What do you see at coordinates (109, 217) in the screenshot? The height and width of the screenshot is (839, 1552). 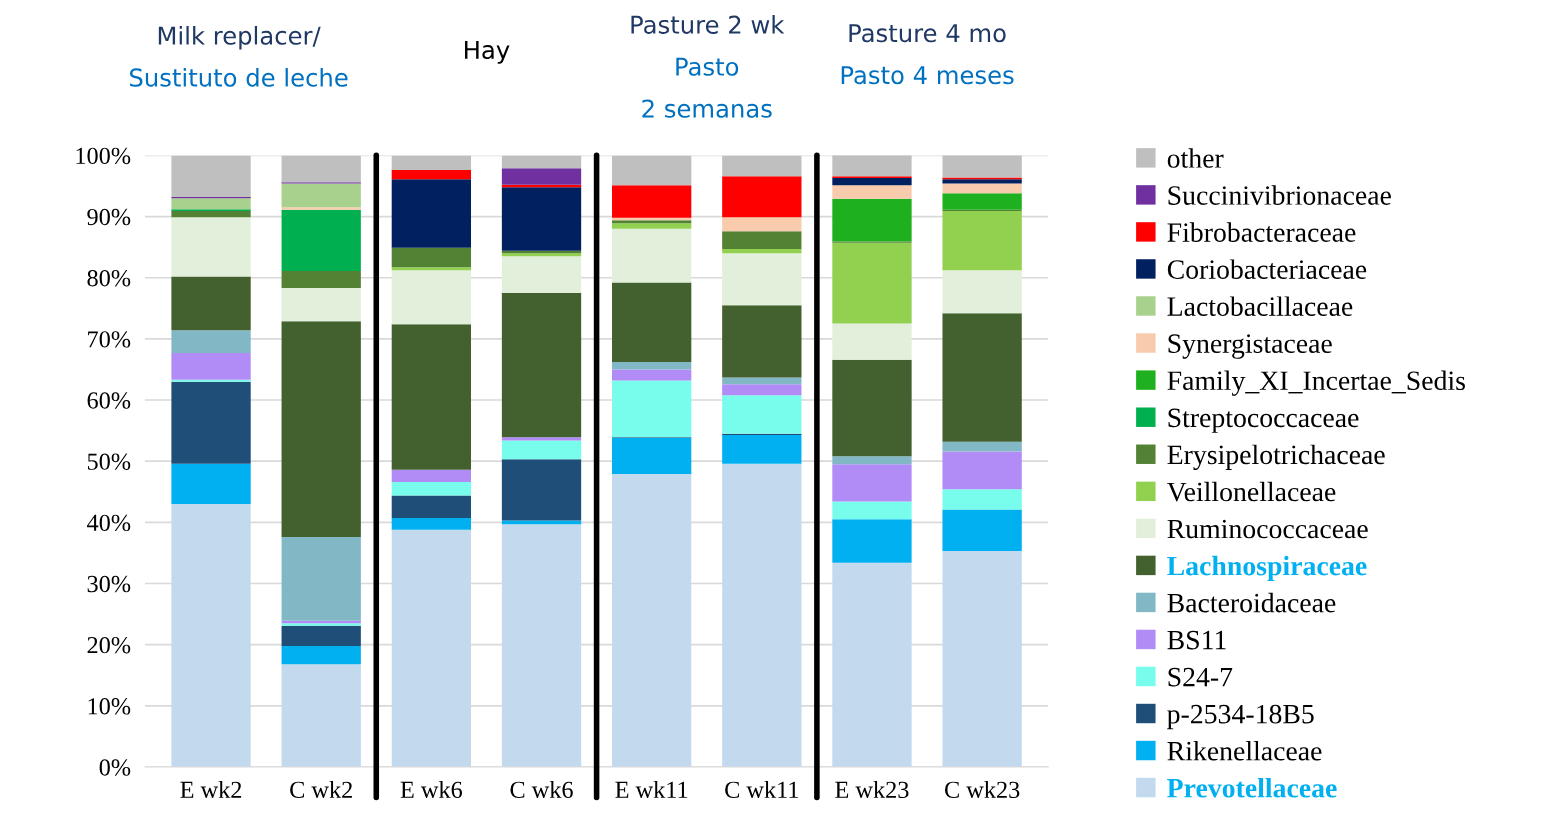 I see `y-tick-label: 90%` at bounding box center [109, 217].